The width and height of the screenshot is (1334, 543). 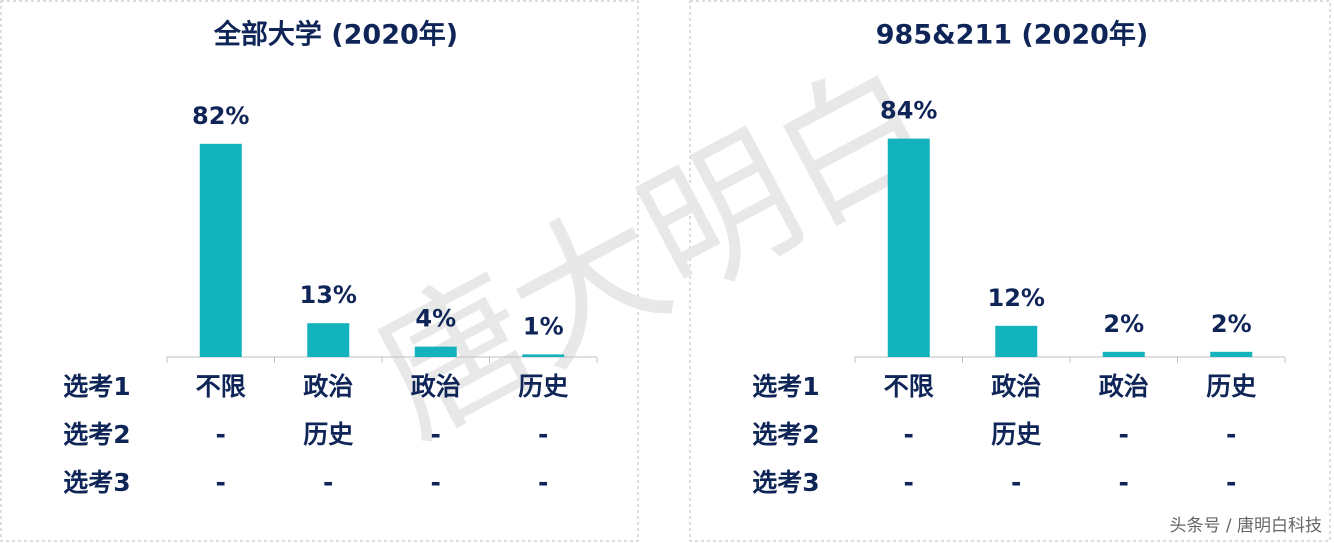 I want to click on value-label: 12%, so click(x=1016, y=298).